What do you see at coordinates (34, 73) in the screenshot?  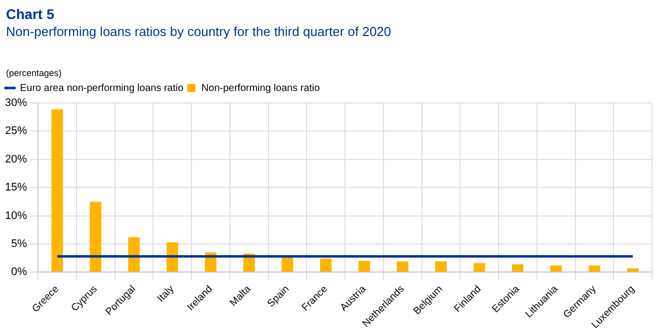 I see `text: (percentages)` at bounding box center [34, 73].